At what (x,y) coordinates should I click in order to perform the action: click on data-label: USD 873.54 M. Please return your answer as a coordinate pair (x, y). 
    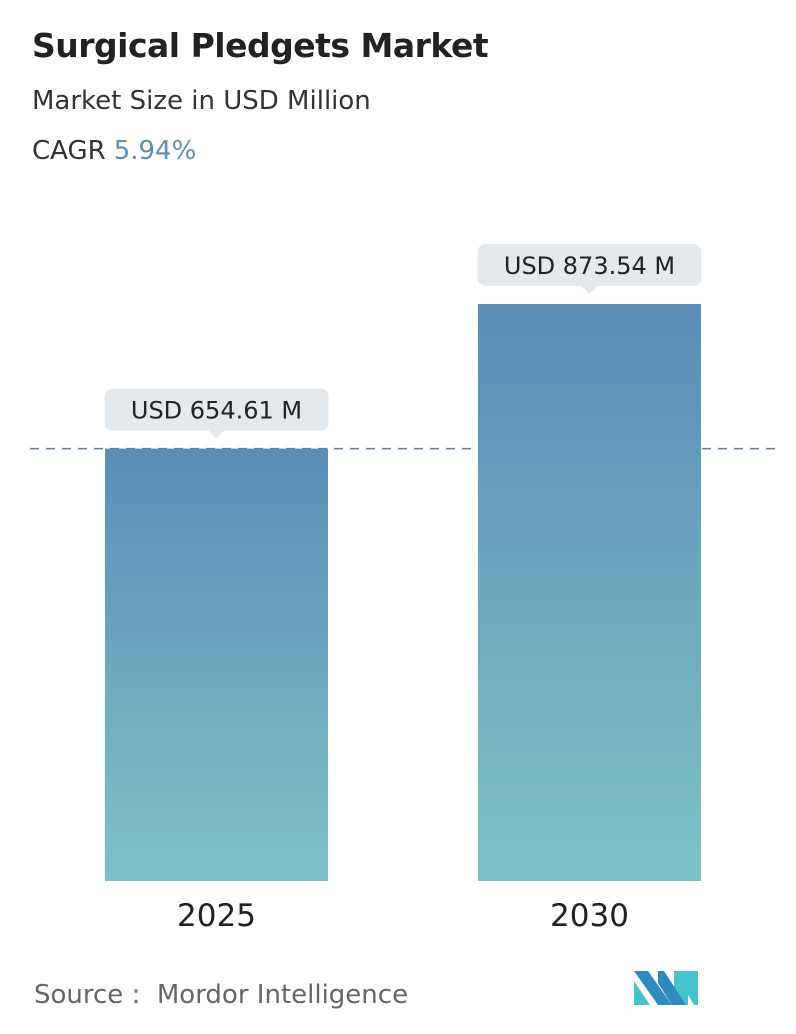
    Looking at the image, I should click on (589, 266).